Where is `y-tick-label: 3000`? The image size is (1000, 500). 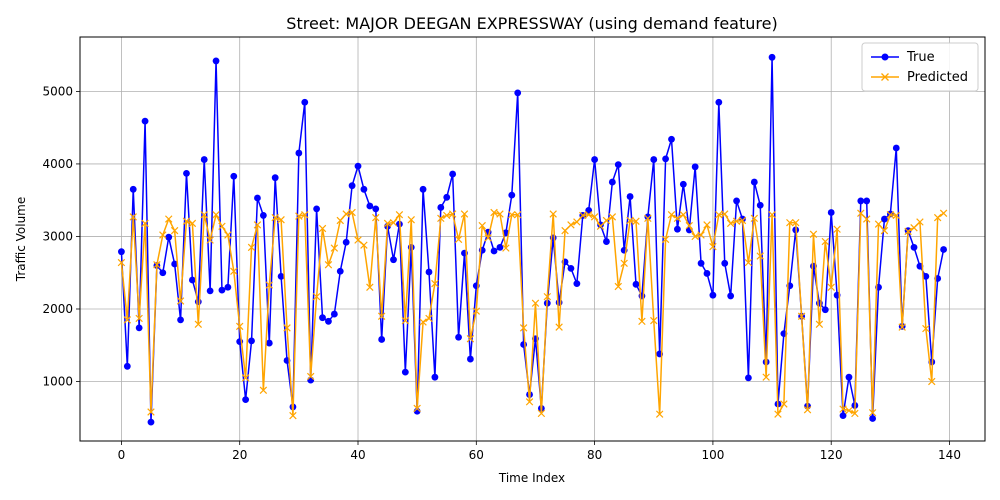 y-tick-label: 3000 is located at coordinates (57, 236).